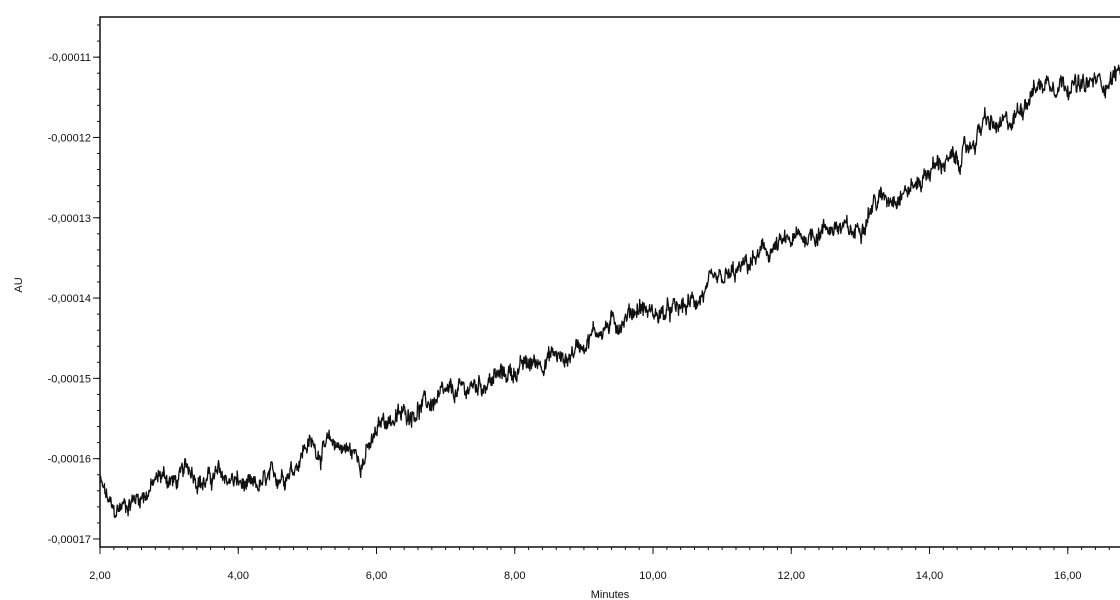 This screenshot has width=1120, height=600. Describe the element at coordinates (69, 379) in the screenshot. I see `y-tick-label: -0,00015` at that location.